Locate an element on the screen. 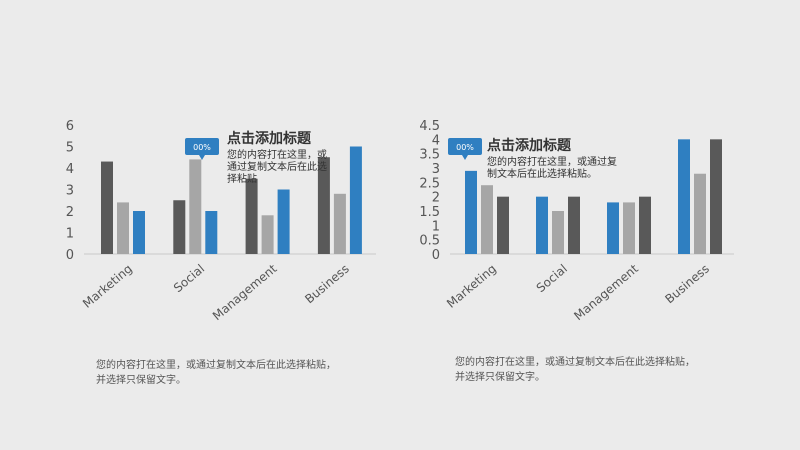 The height and width of the screenshot is (450, 800). left-y-tick: 2 is located at coordinates (70, 212).